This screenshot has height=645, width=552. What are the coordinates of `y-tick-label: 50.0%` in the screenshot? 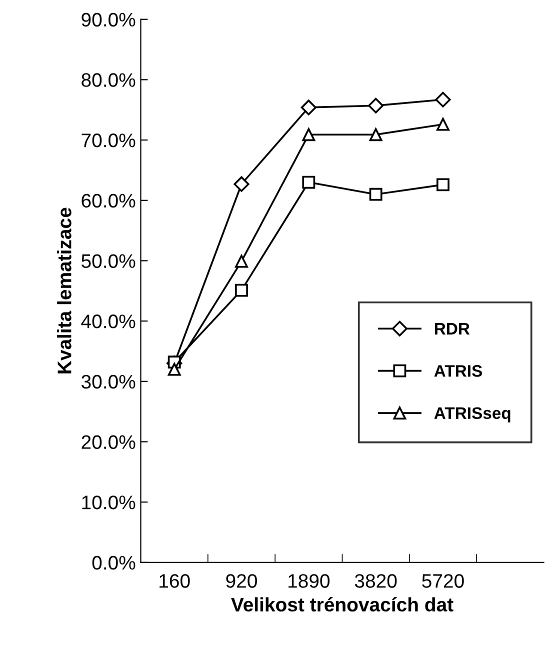 It's located at (109, 261).